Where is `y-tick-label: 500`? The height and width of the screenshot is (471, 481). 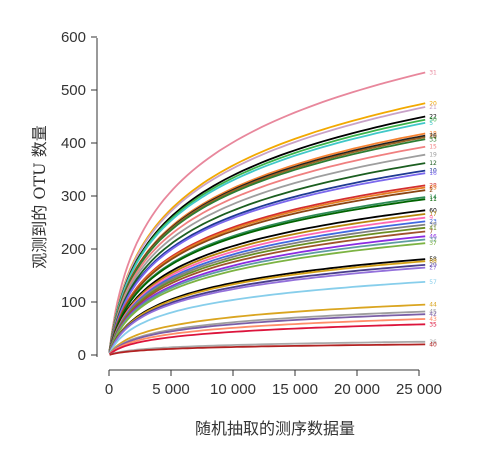
y-tick-label: 500 is located at coordinates (73, 90).